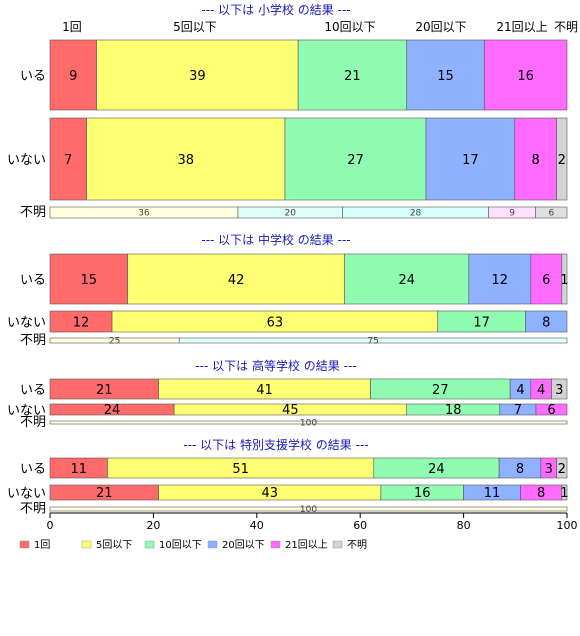 This screenshot has width=580, height=636. I want to click on data-label: 41, so click(264, 390).